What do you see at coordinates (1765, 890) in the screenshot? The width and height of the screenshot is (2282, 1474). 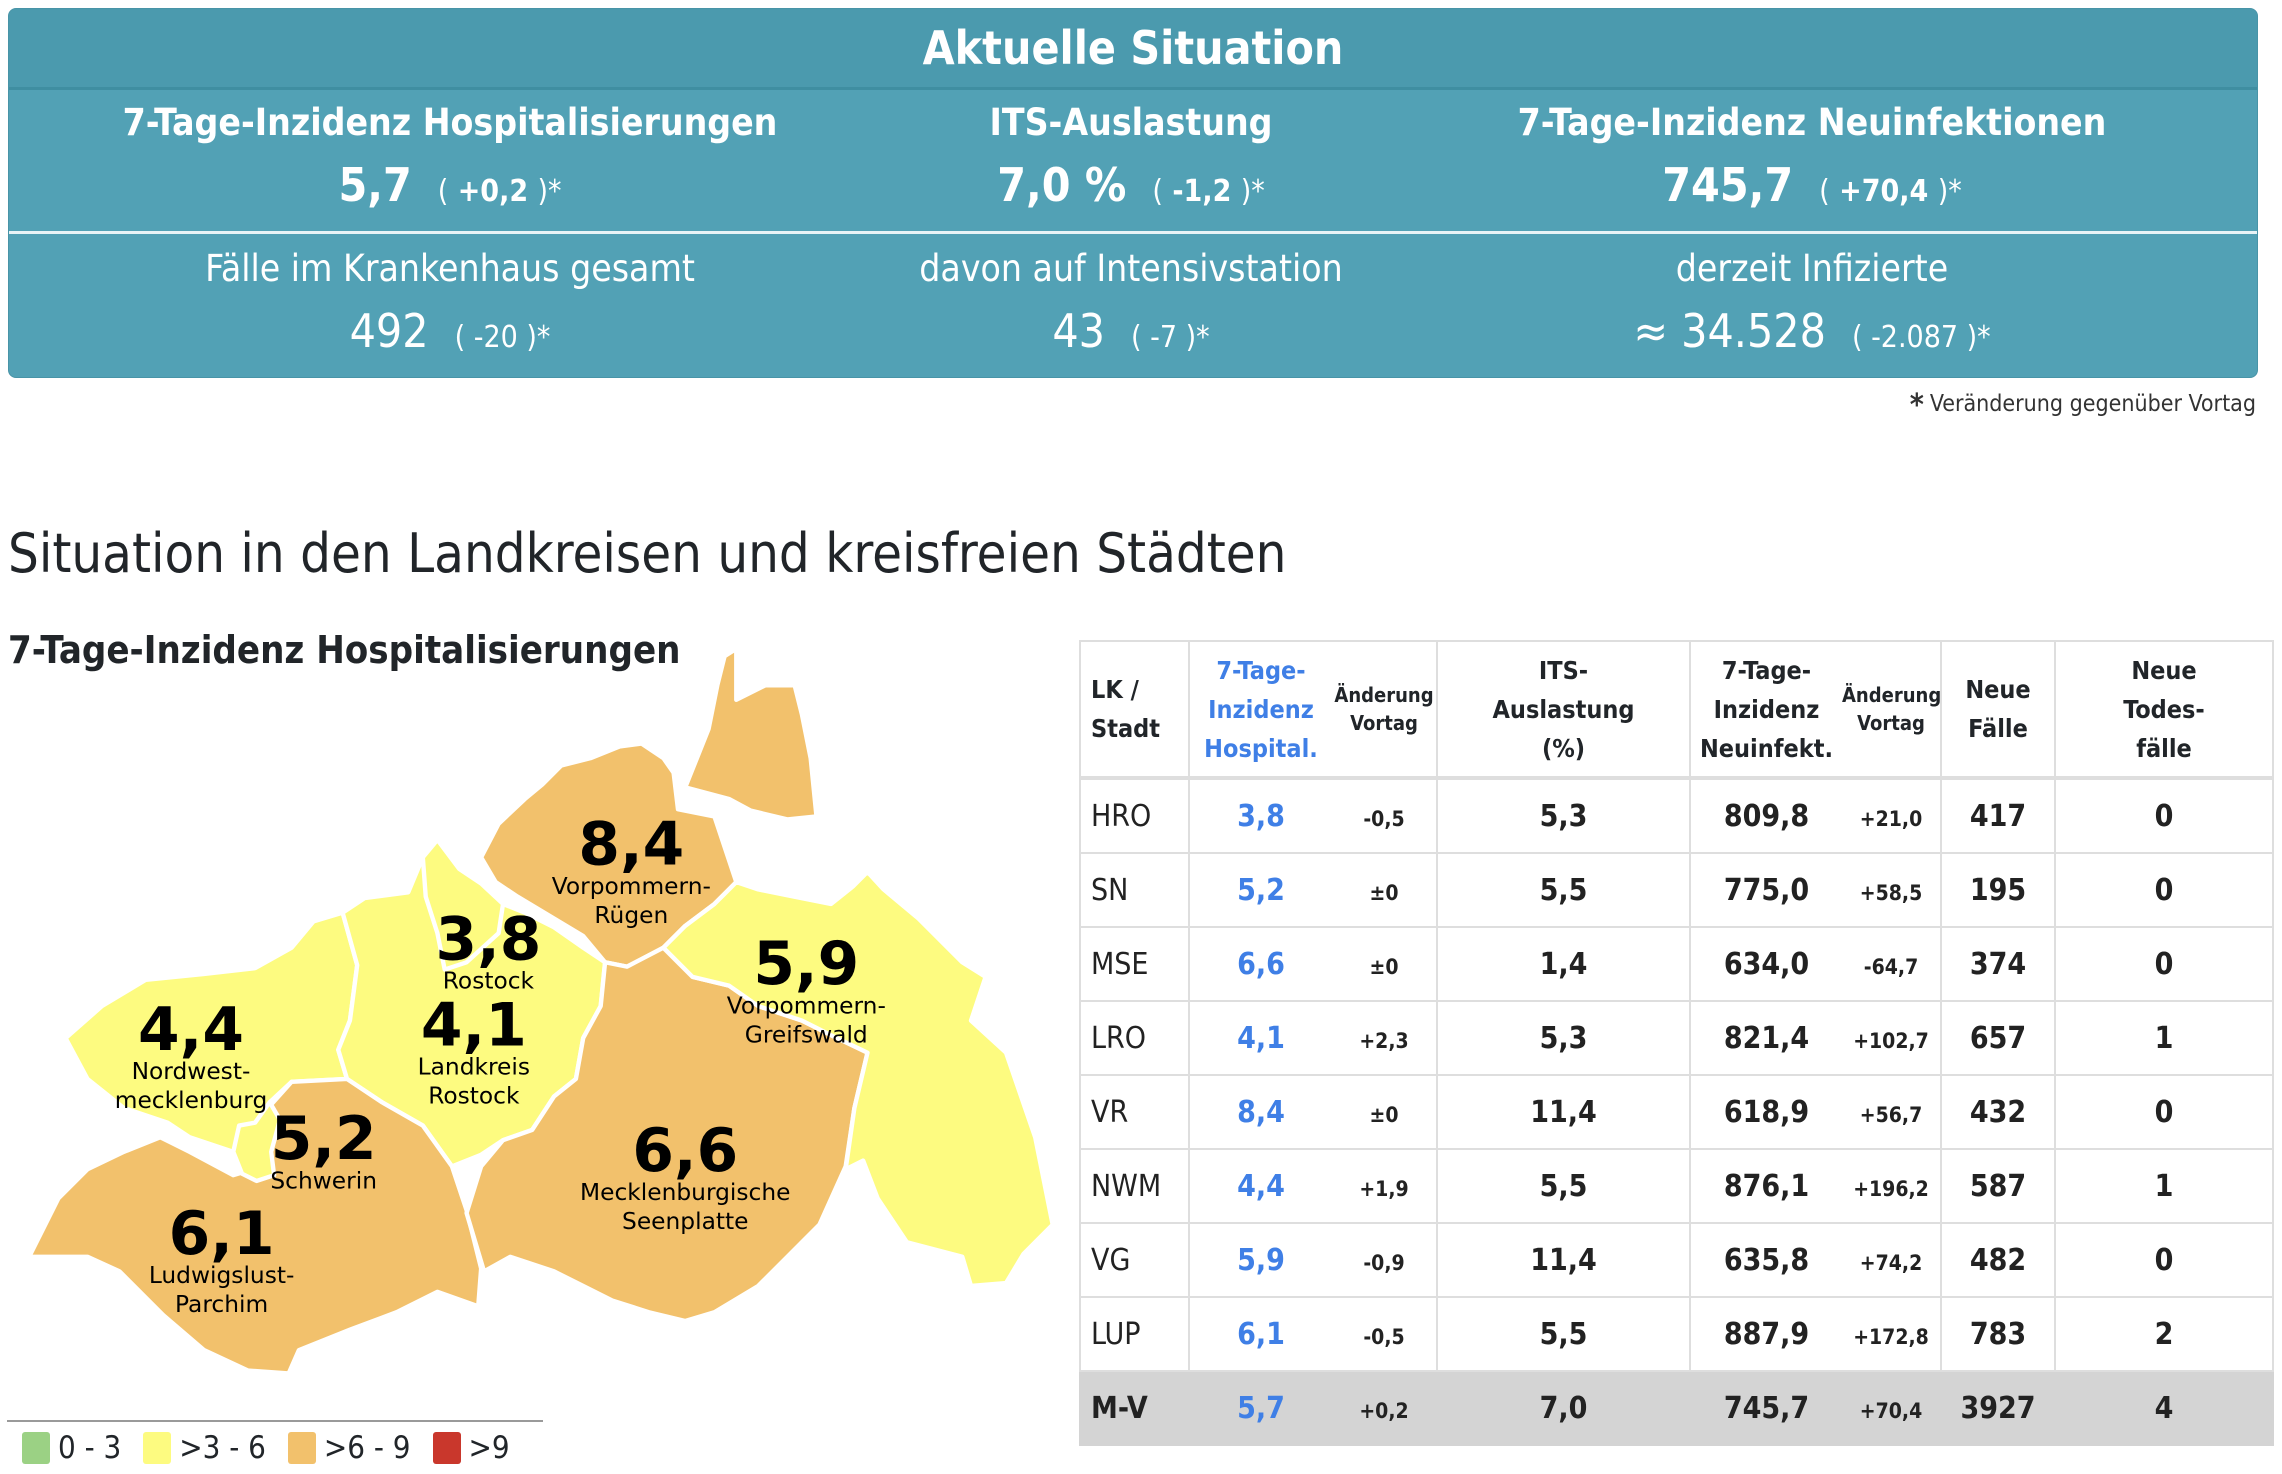 I see `cell-inf-incidence: 775,0` at bounding box center [1765, 890].